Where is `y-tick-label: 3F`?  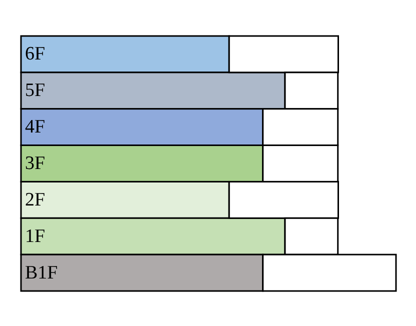
y-tick-label: 3F is located at coordinates (35, 163).